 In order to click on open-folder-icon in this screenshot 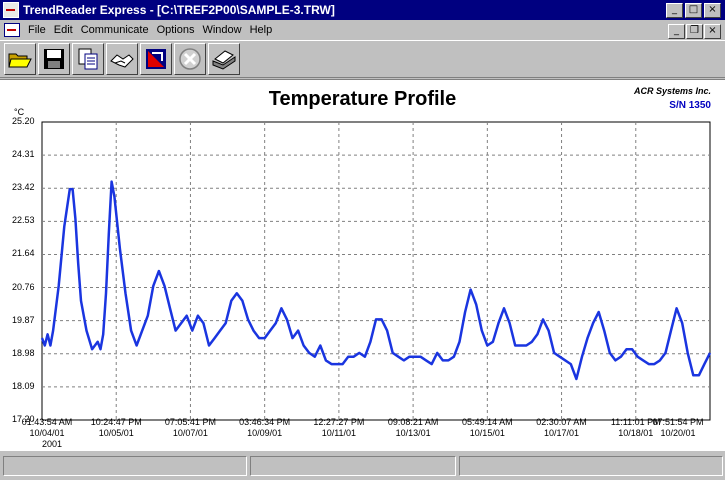, I will do `click(20, 60)`.